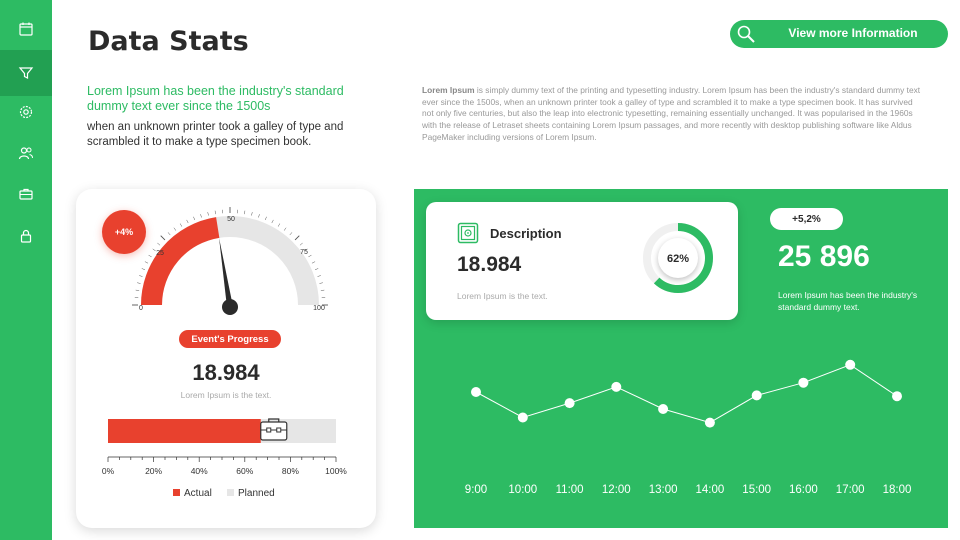  I want to click on users-icon, so click(25, 153).